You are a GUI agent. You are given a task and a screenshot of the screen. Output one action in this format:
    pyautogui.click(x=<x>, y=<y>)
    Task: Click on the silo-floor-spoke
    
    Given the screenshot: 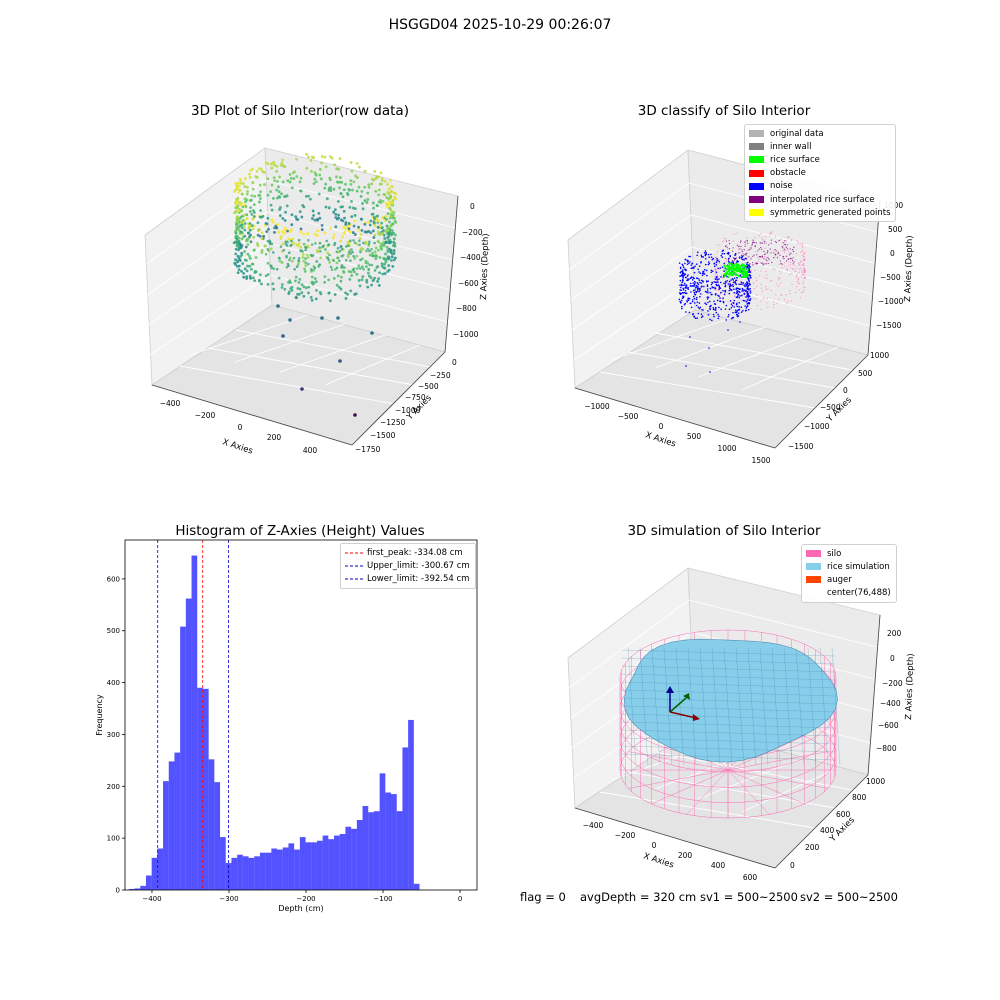 What is the action you would take?
    pyautogui.click(x=766, y=787)
    